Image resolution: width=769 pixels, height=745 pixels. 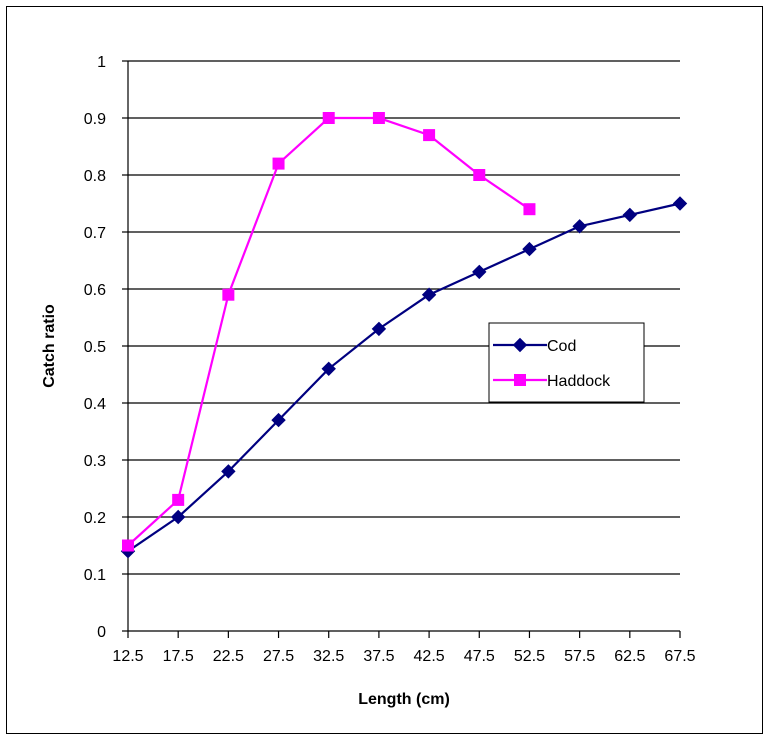 I want to click on y-tick-label: 1, so click(x=101, y=62).